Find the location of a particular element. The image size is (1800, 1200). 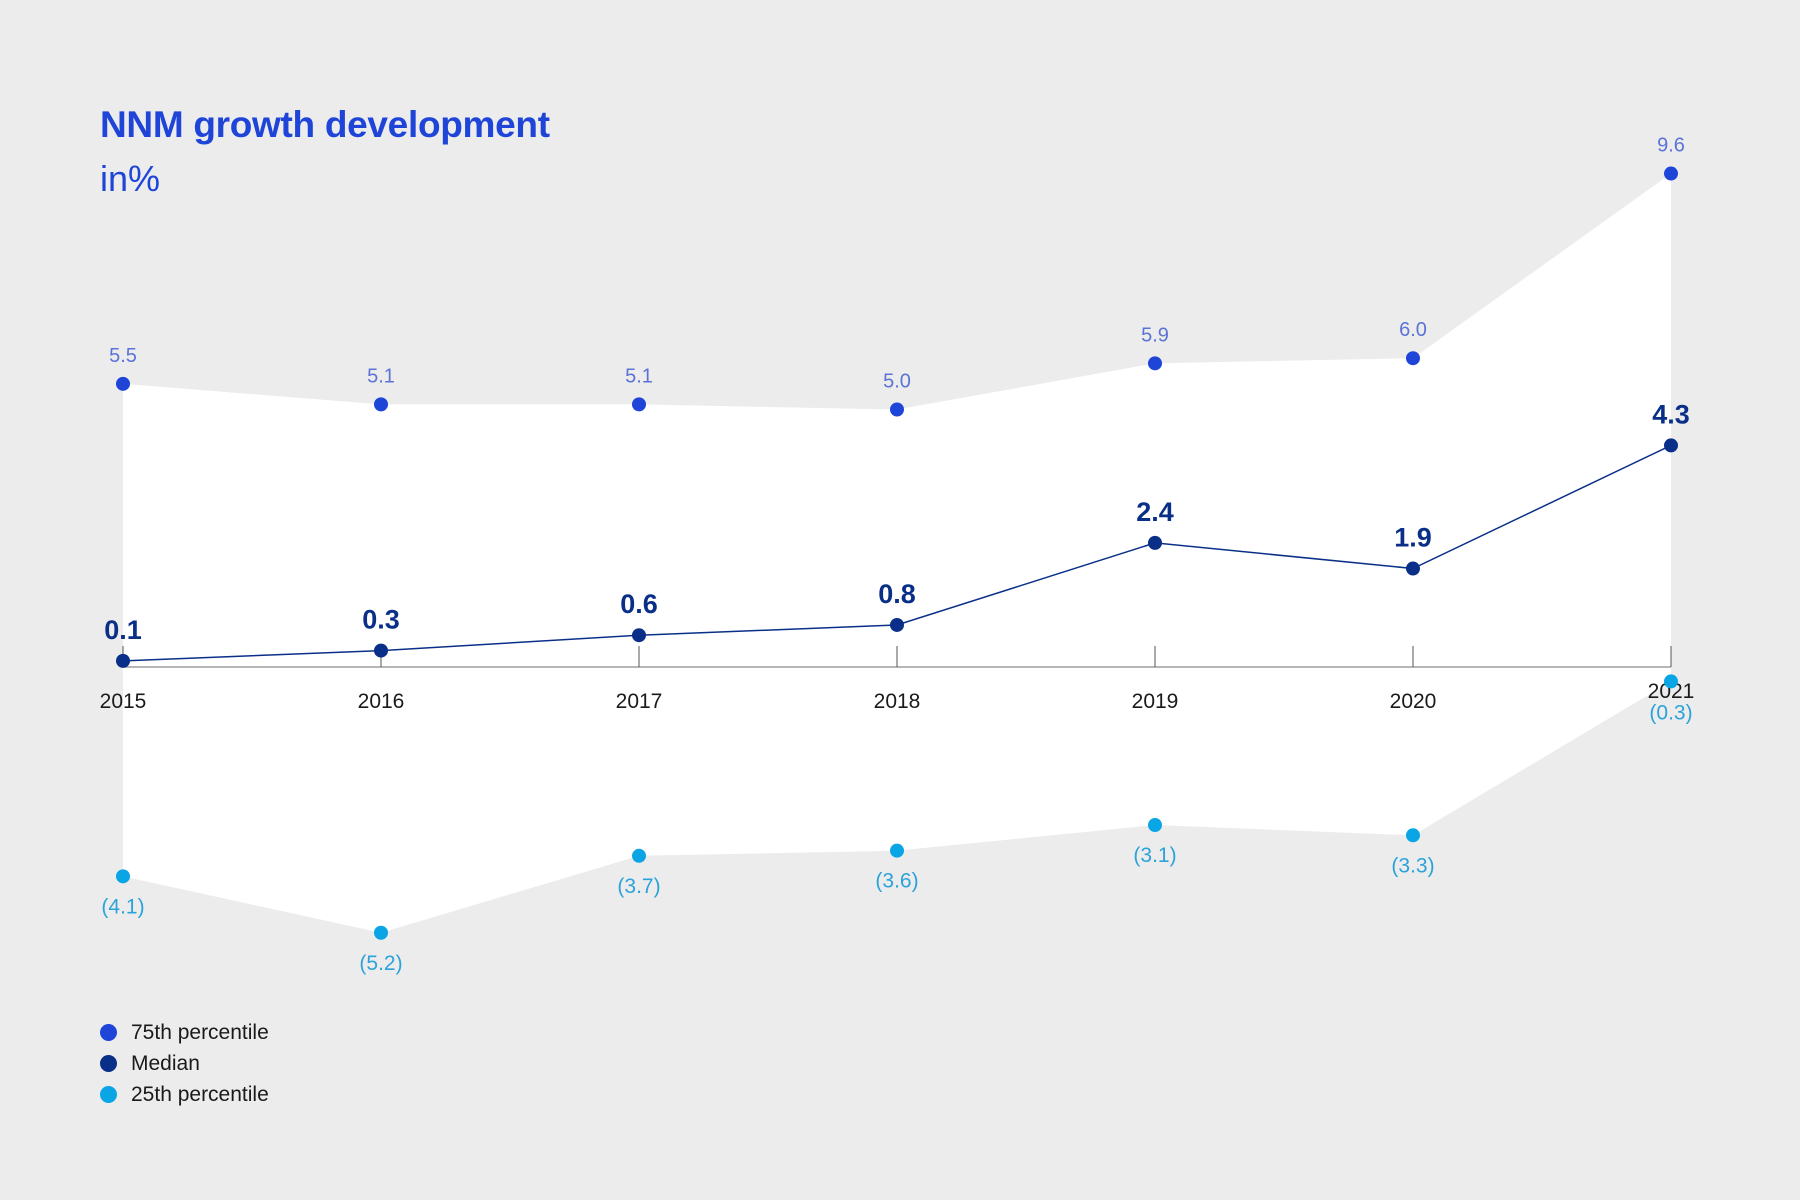

data-label: 4.3 is located at coordinates (1671, 414).